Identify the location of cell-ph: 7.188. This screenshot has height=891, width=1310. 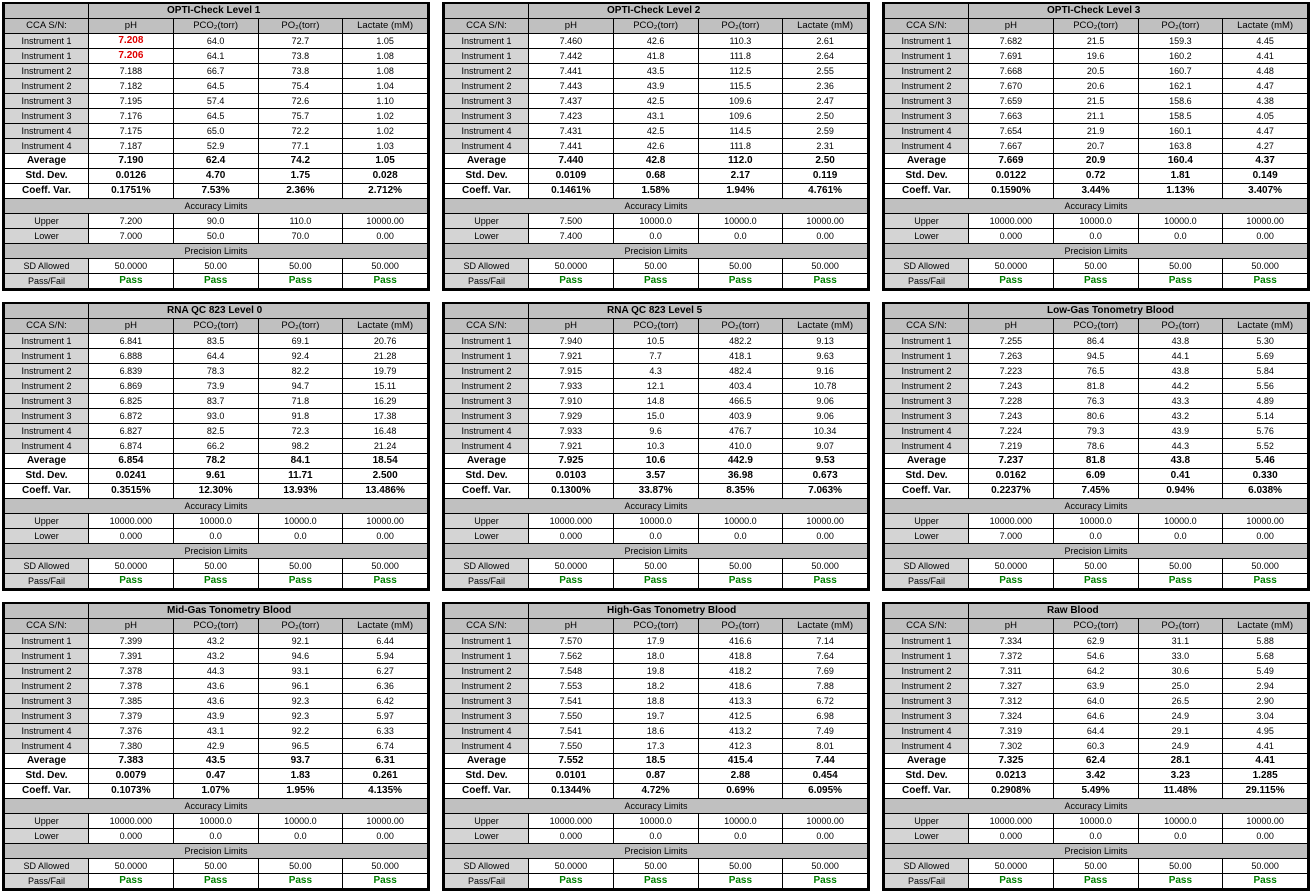
(131, 71).